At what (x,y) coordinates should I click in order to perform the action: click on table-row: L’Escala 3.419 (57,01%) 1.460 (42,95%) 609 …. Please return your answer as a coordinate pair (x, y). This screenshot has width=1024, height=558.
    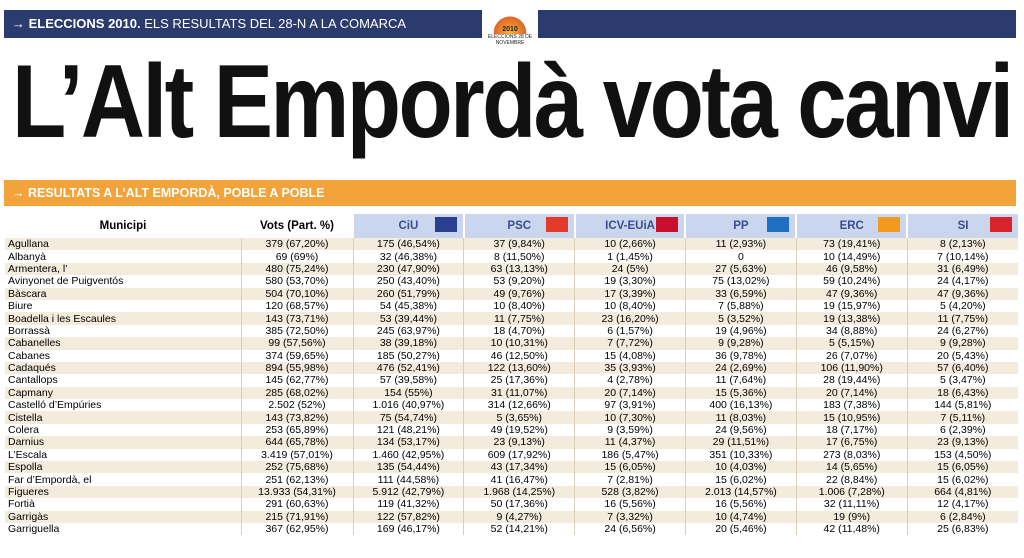
    Looking at the image, I should click on (511, 455).